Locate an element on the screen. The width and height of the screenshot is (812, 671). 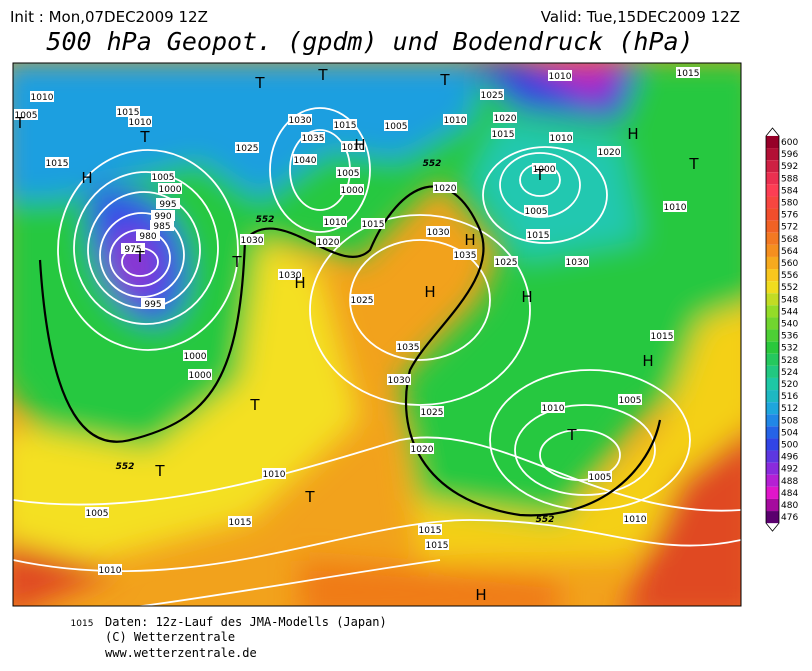
colorbar-tick-label: 592 is located at coordinates (789, 167).